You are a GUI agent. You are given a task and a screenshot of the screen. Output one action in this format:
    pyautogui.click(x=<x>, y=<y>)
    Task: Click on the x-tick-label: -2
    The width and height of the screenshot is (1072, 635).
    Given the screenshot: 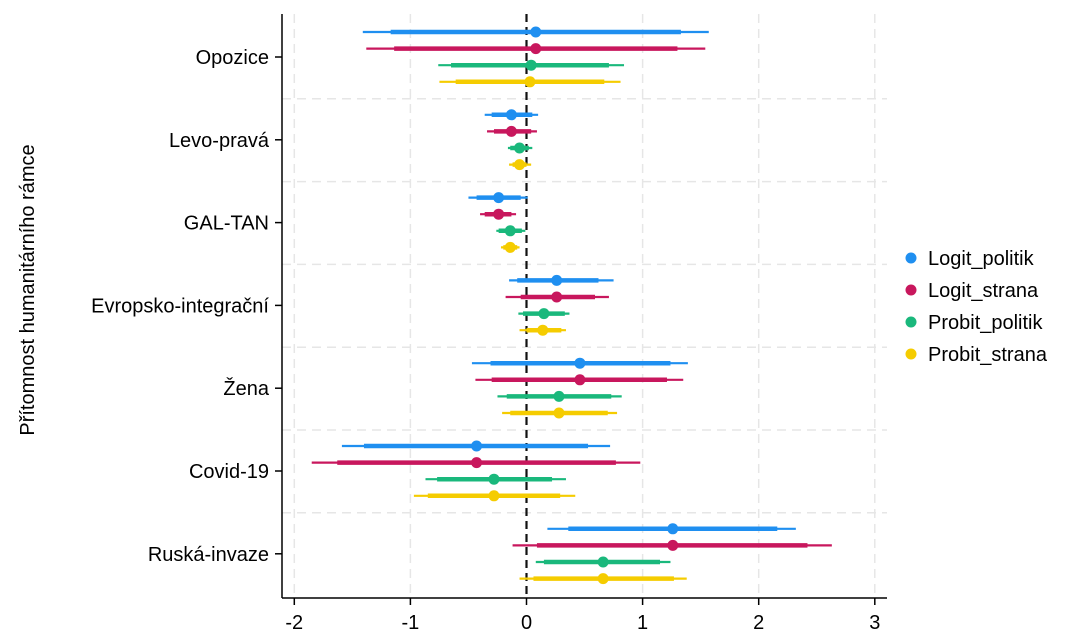 What is the action you would take?
    pyautogui.click(x=294, y=623)
    